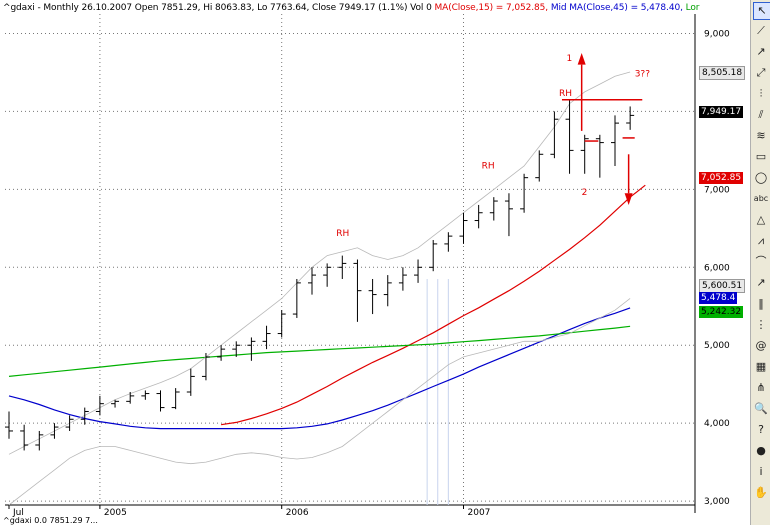 The width and height of the screenshot is (770, 529). I want to click on drawing-toolbar: ↖ ⟋ ↗ ⤢ ⫶ ⫽ ≋ ▭ ◯ abc △ ⩘ ⌒ ↗ ‖ ⋮ @ ▦ ⋔ 🔍? ● i ✋, so click(760, 262).